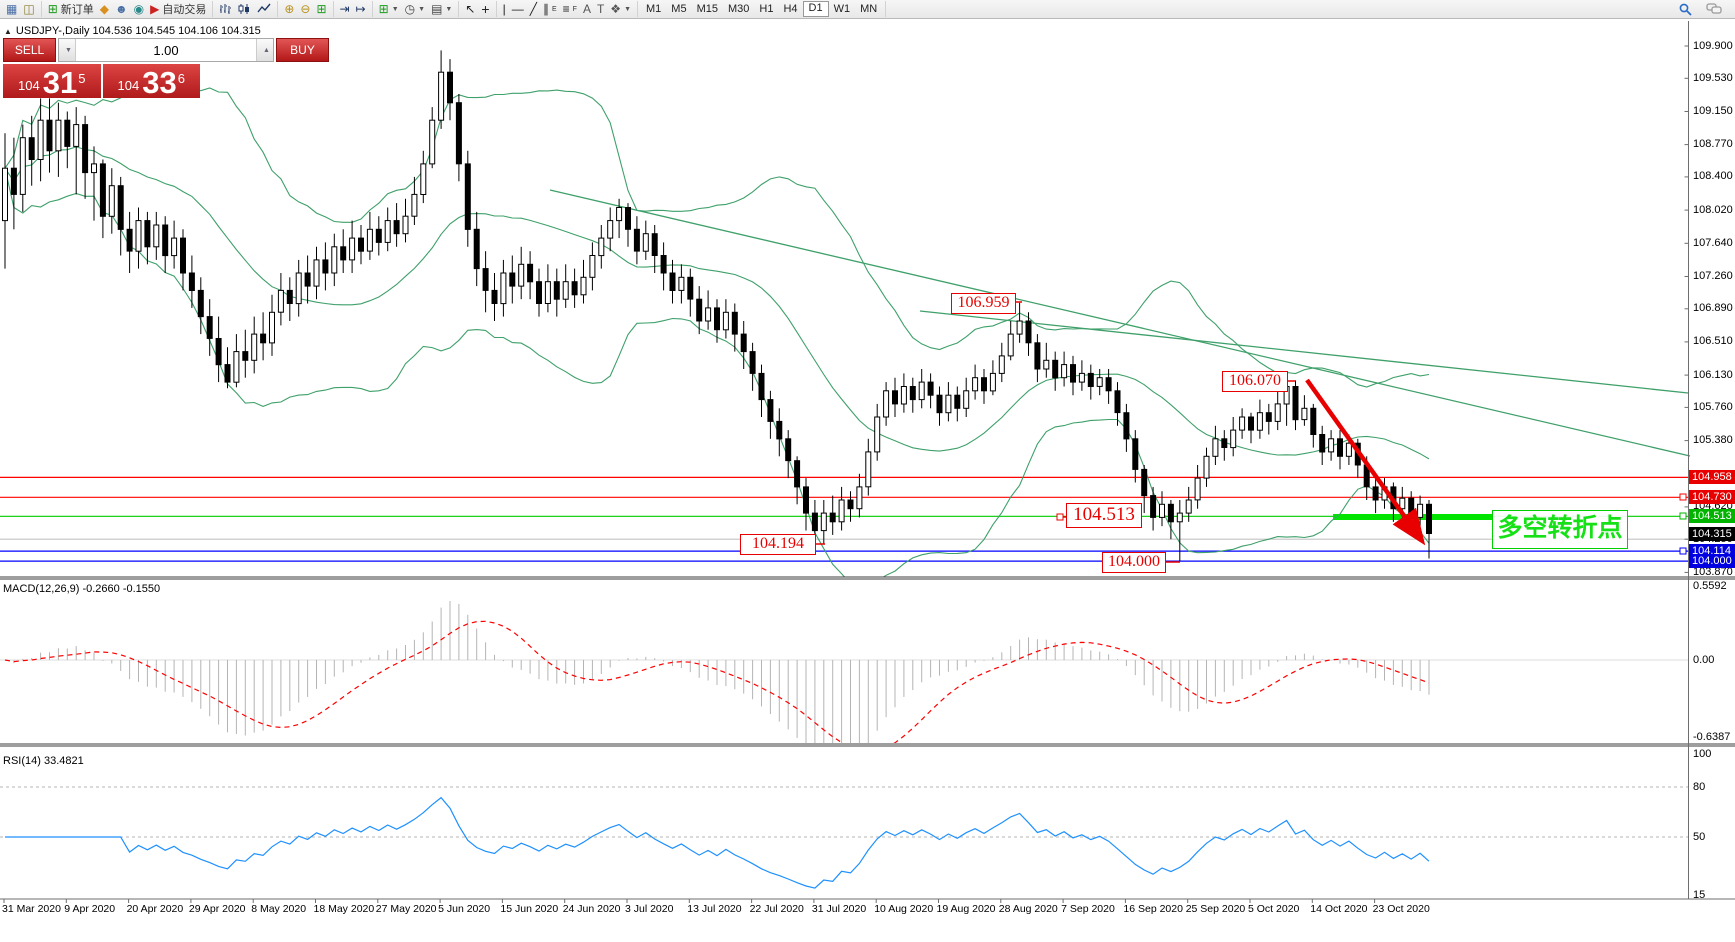 The height and width of the screenshot is (942, 1735). What do you see at coordinates (244, 9) in the screenshot?
I see `candlestick-chart-icon` at bounding box center [244, 9].